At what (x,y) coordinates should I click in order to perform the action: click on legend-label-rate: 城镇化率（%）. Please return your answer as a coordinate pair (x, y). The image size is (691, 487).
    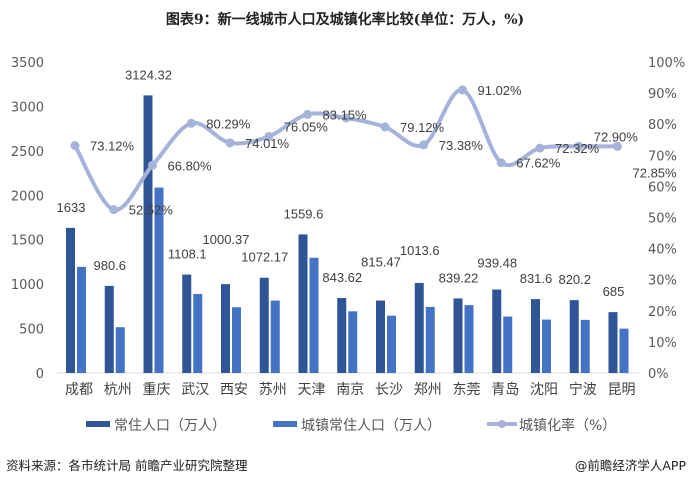
    Looking at the image, I should click on (567, 425).